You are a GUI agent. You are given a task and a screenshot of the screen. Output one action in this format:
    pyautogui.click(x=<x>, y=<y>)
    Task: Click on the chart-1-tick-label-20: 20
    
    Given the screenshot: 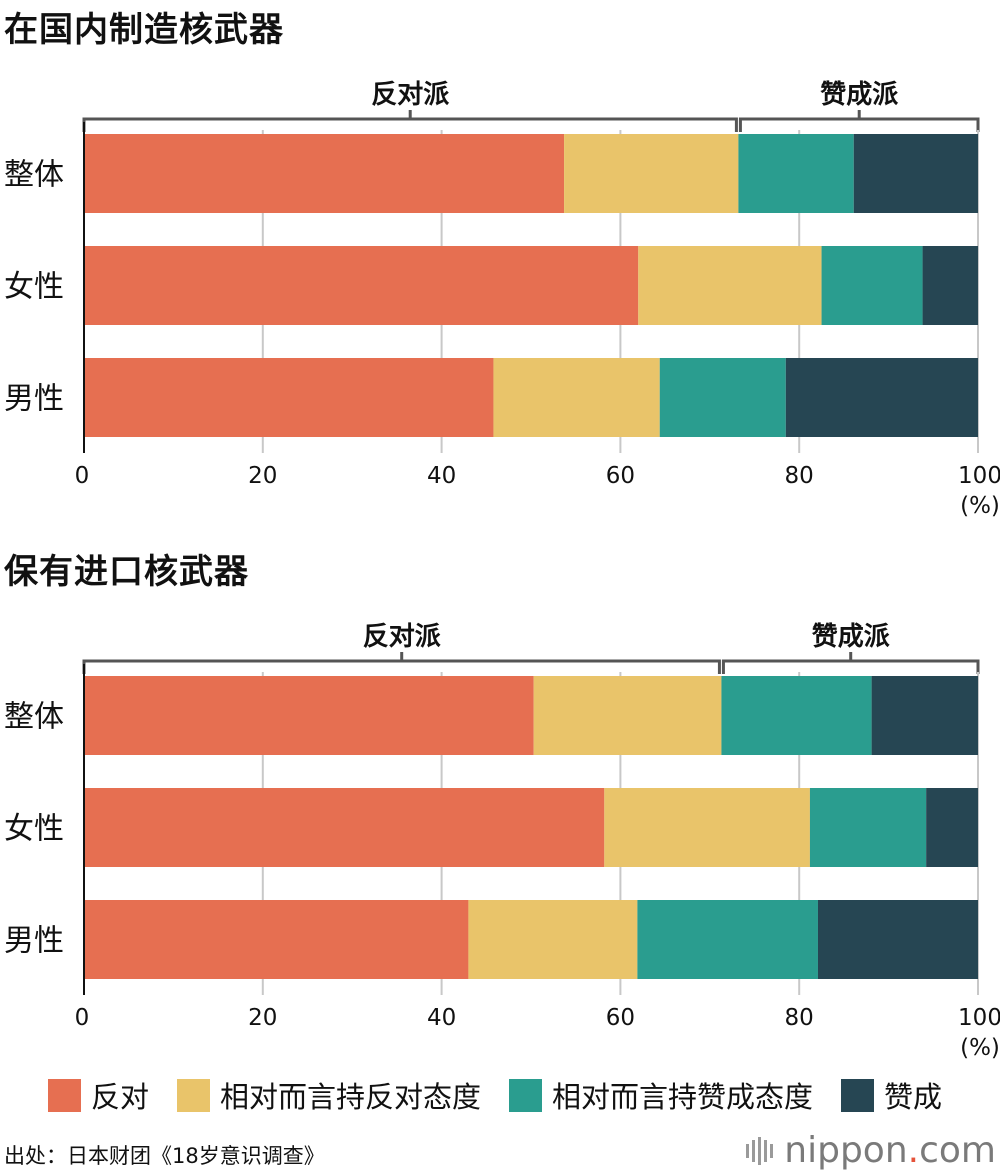 What is the action you would take?
    pyautogui.click(x=262, y=476)
    